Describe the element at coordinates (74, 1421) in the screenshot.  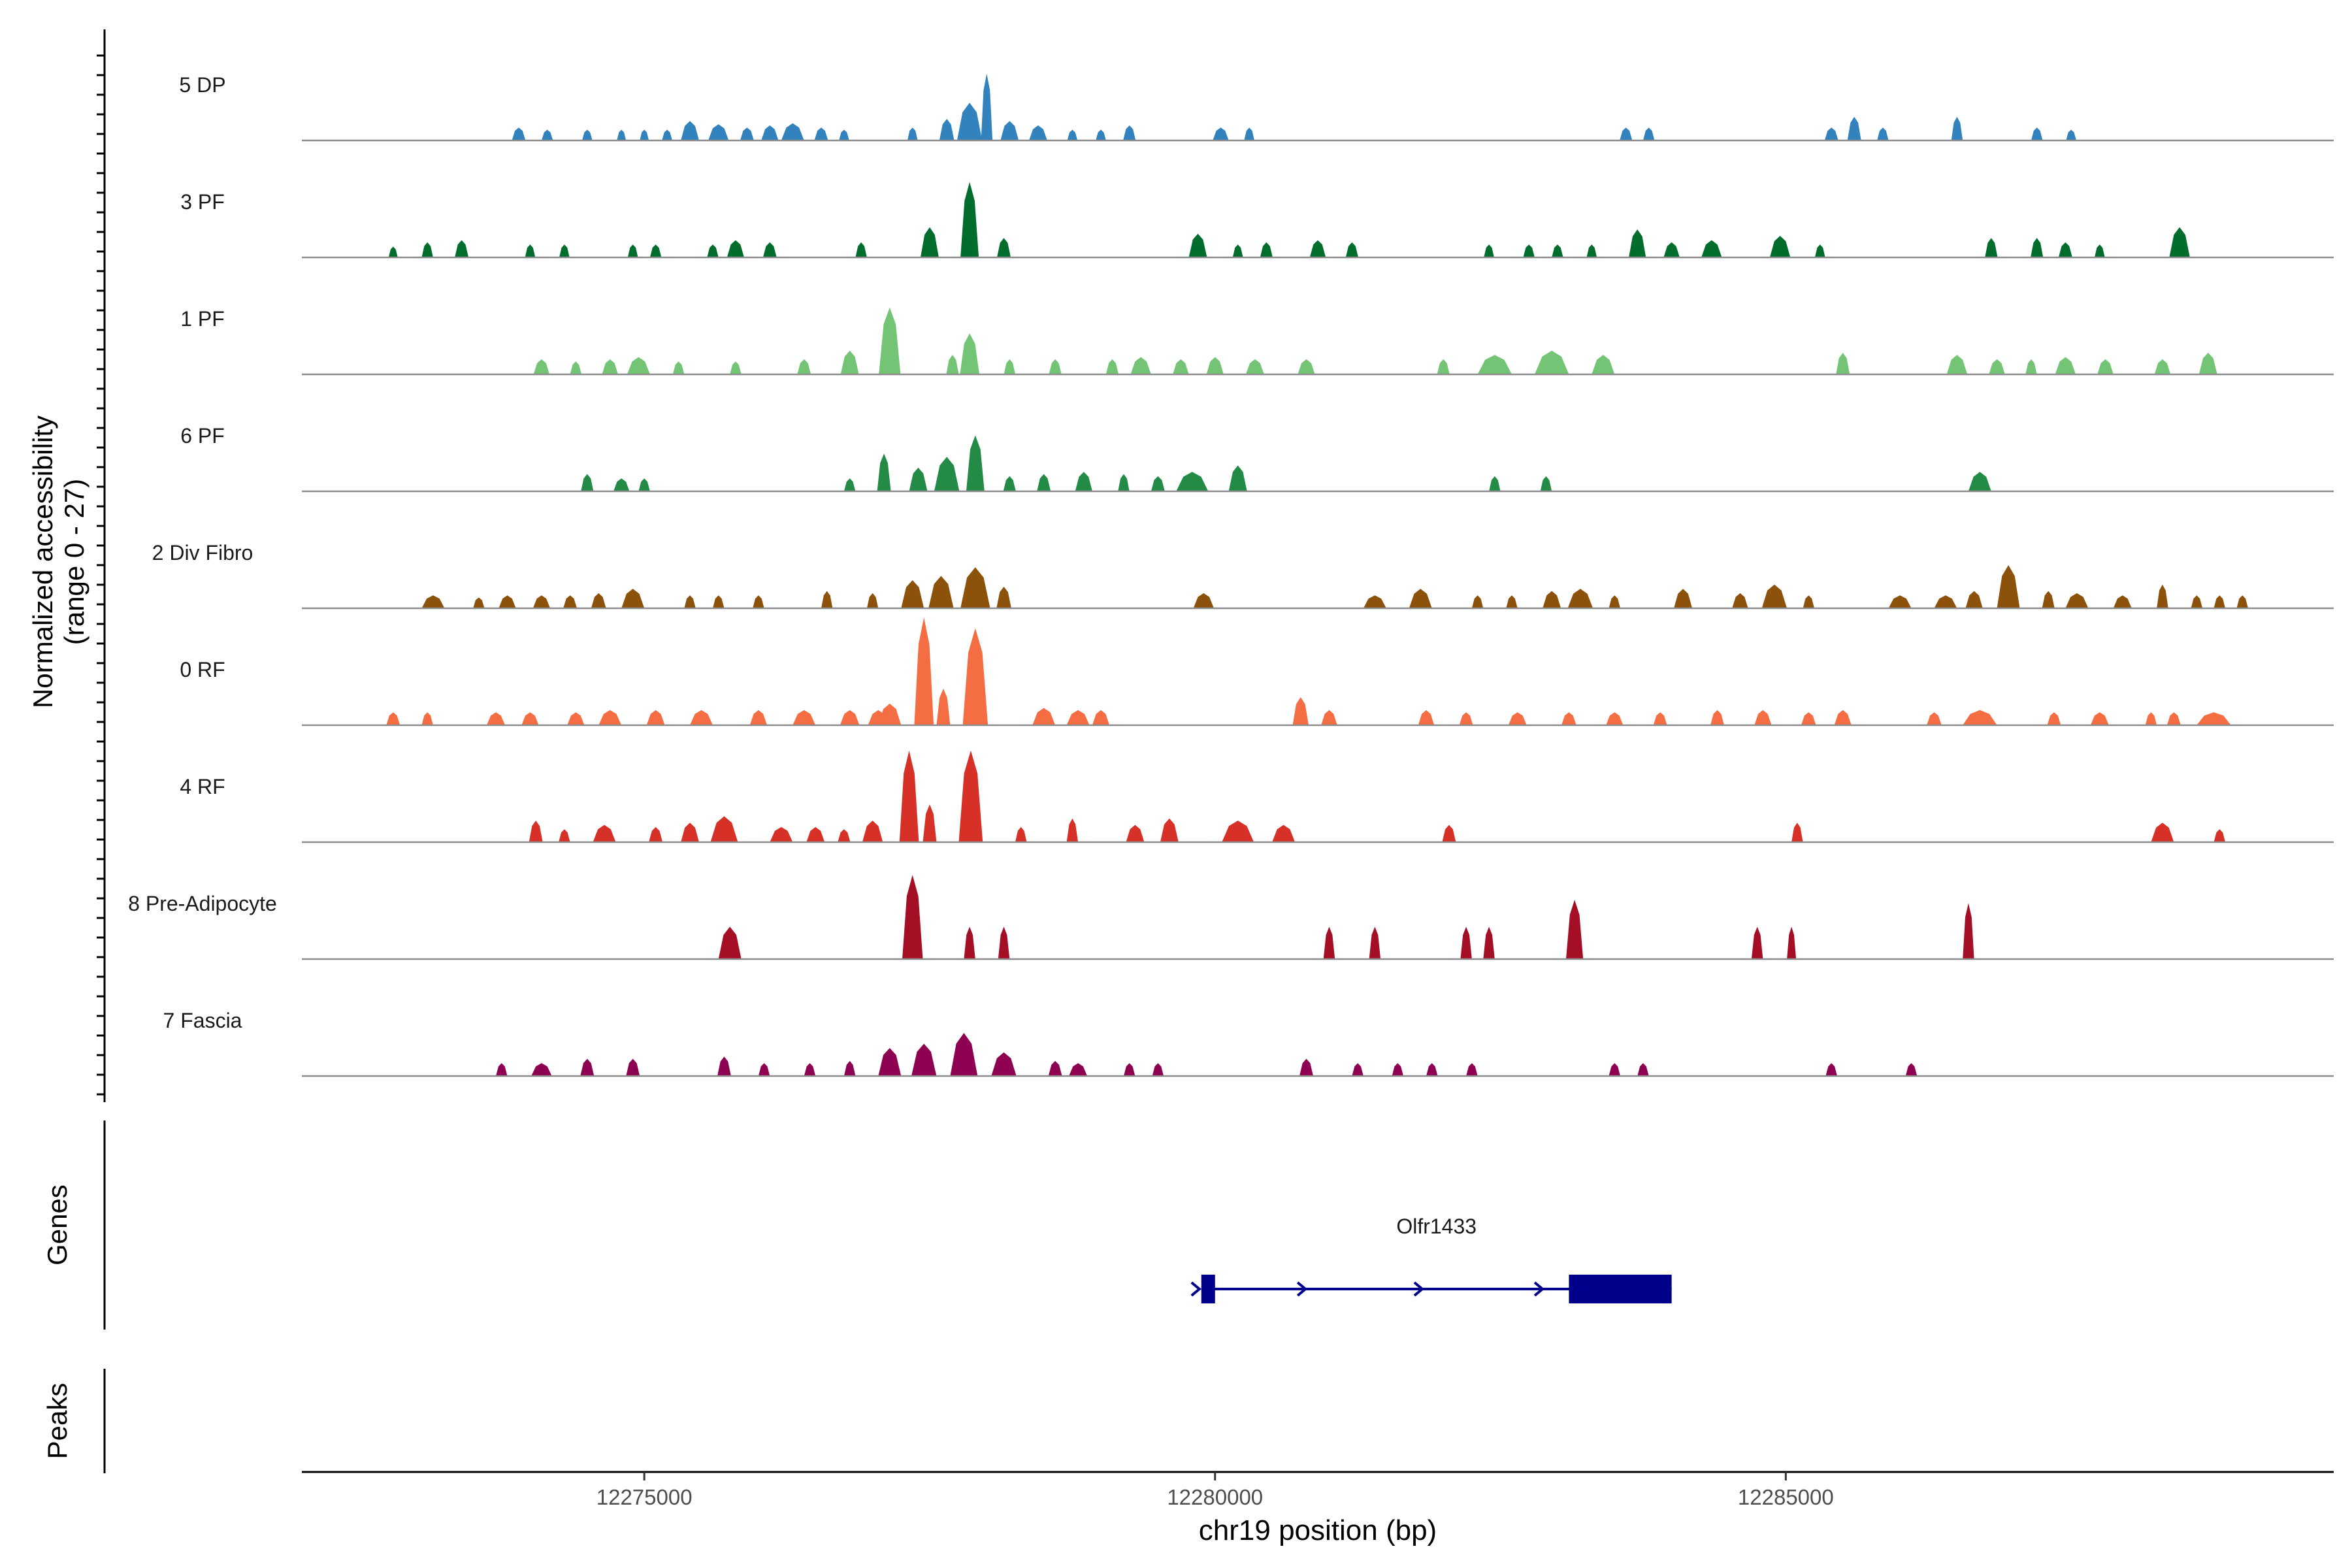
I see `peaks-panel: Peaks` at that location.